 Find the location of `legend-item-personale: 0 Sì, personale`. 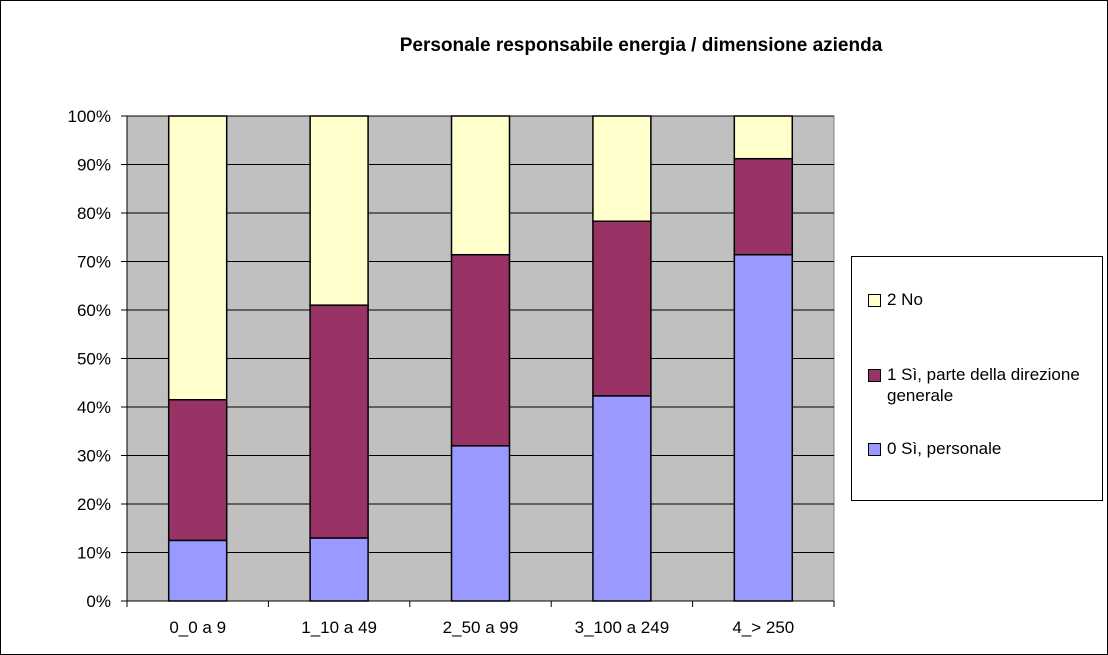

legend-item-personale: 0 Sì, personale is located at coordinates (977, 448).